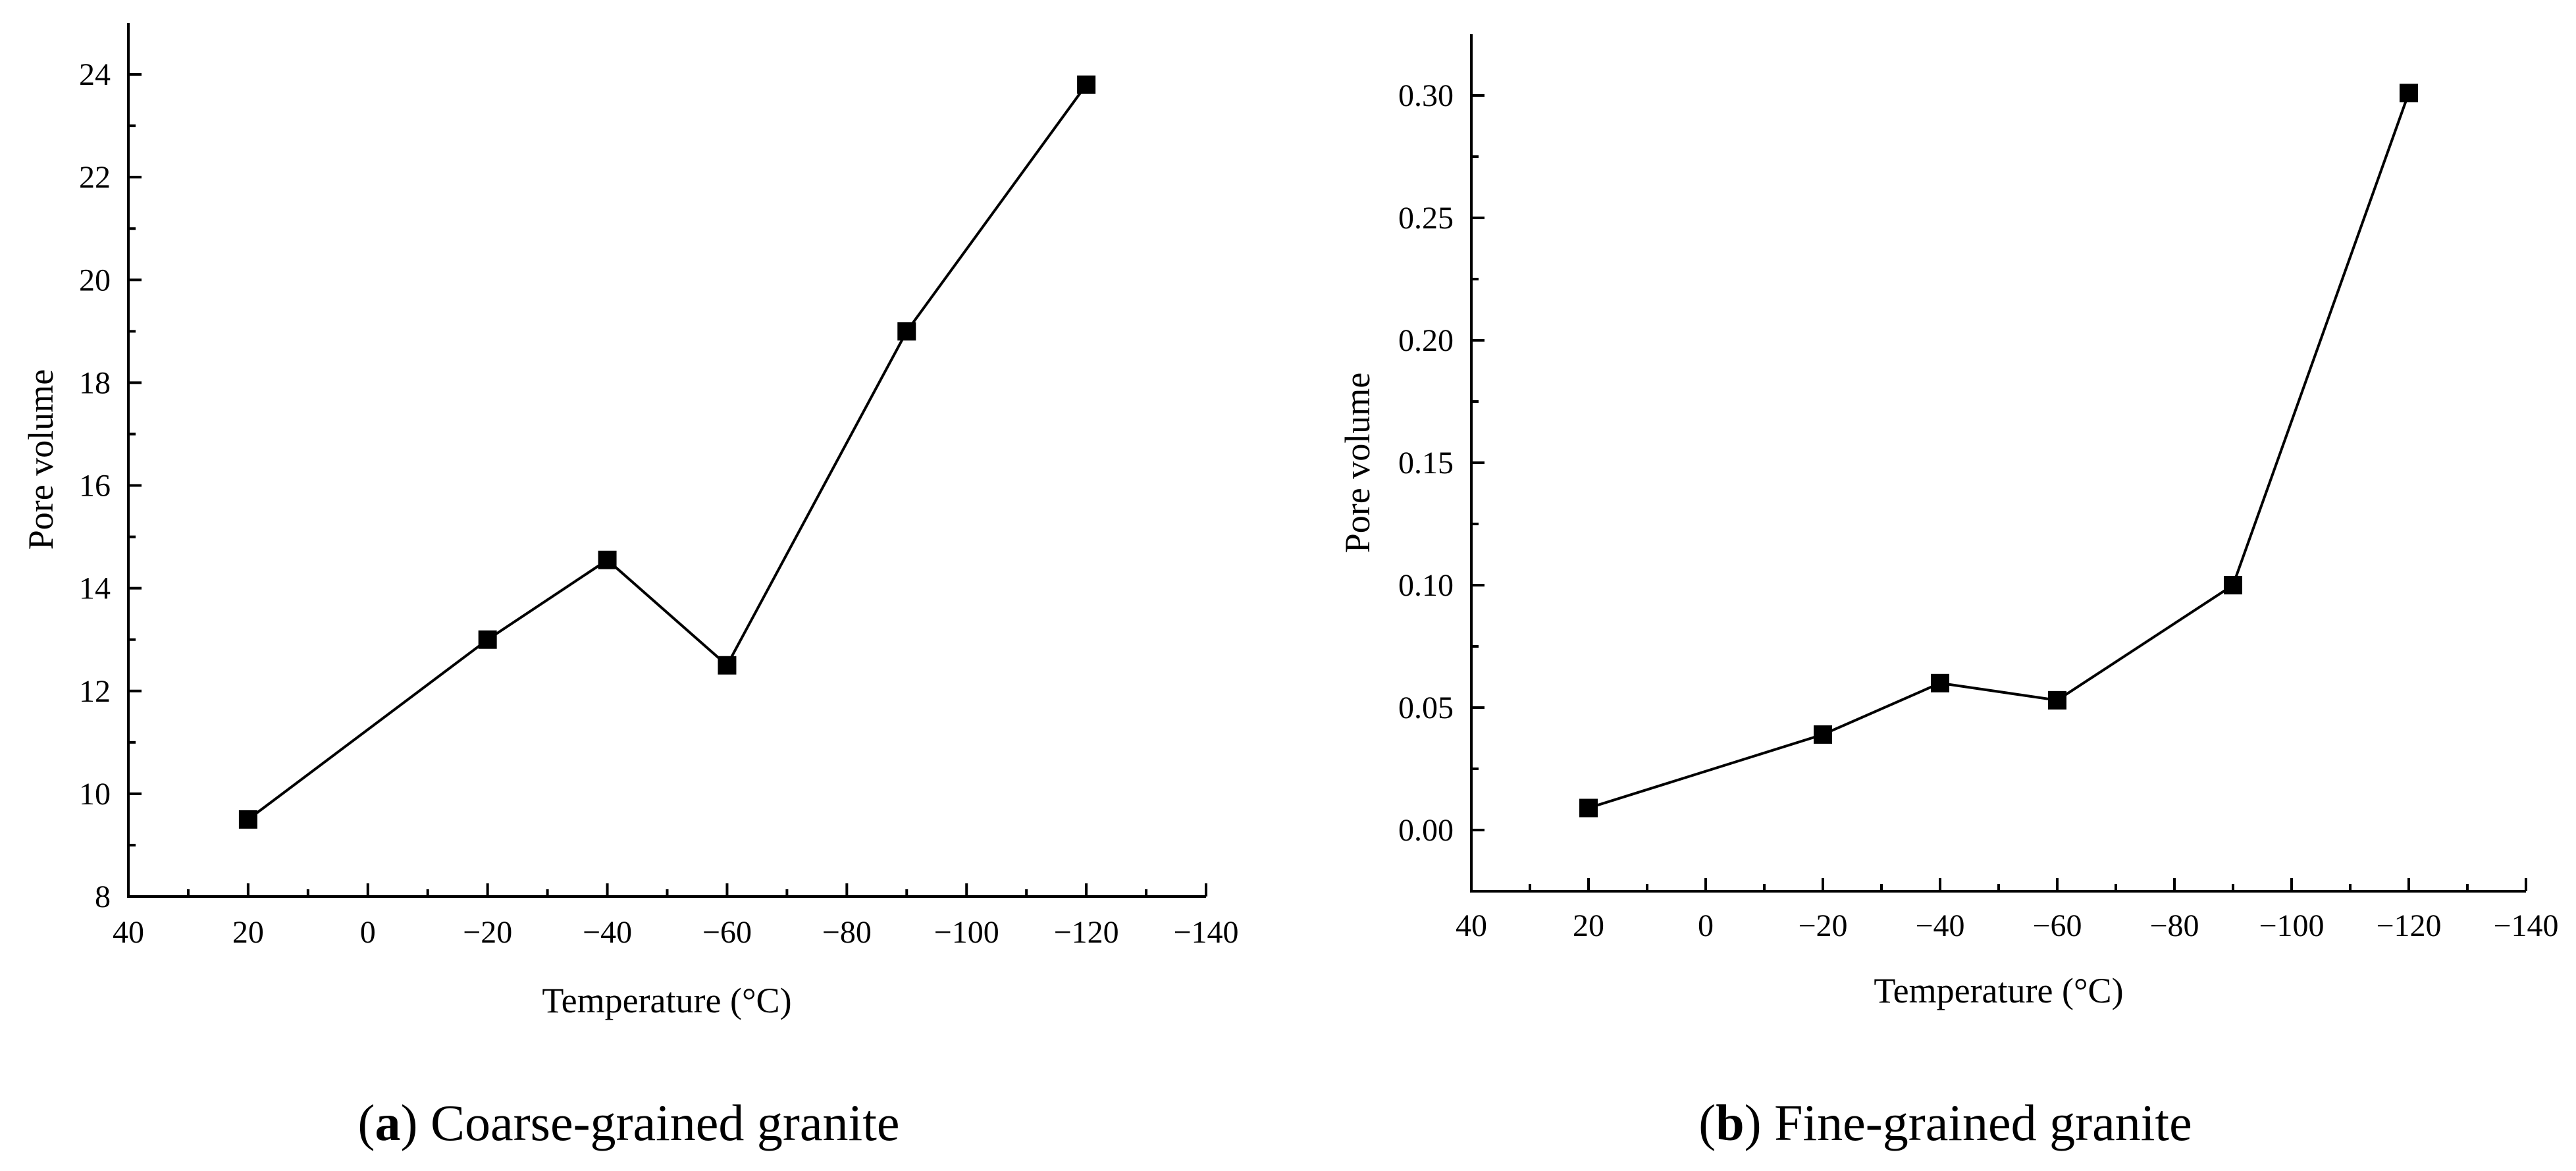 This screenshot has height=1171, width=2576. I want to click on y-tick-label: 24, so click(95, 74).